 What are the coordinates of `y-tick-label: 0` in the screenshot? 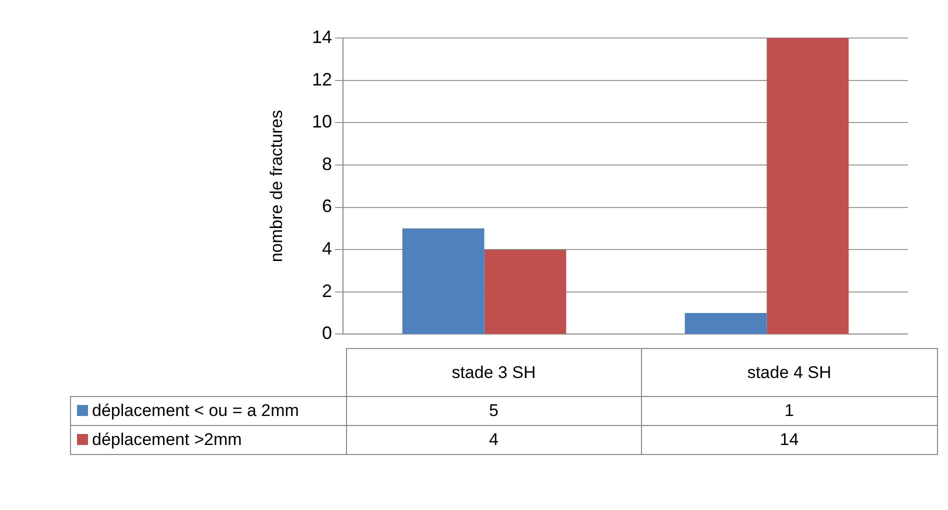 It's located at (327, 333).